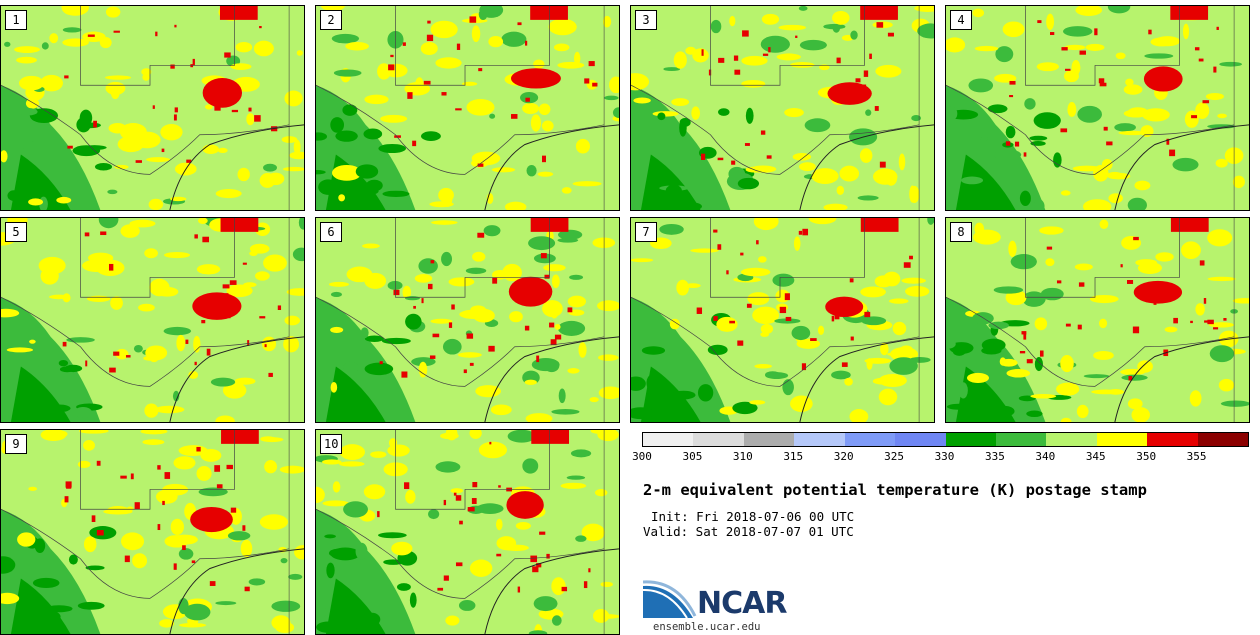  Describe the element at coordinates (670, 182) in the screenshot. I see `map-region` at that location.